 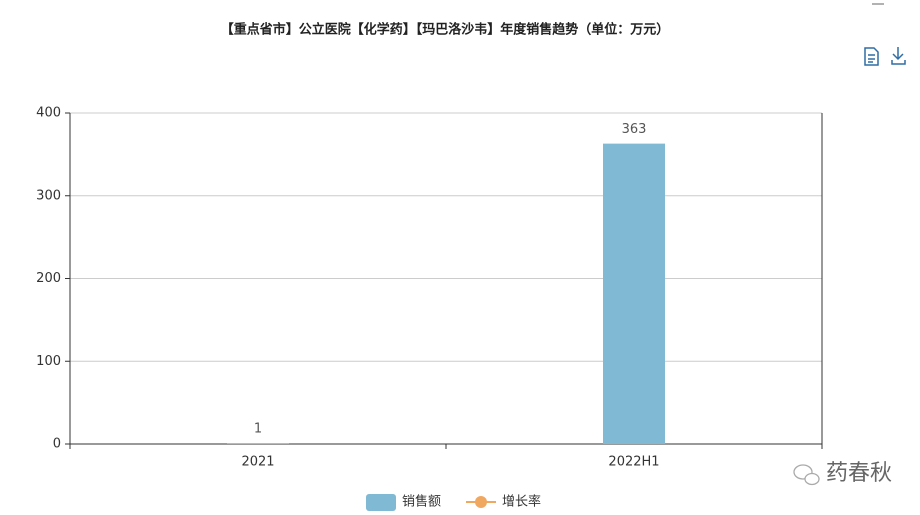 I want to click on legend-label: 增长率, so click(x=521, y=502).